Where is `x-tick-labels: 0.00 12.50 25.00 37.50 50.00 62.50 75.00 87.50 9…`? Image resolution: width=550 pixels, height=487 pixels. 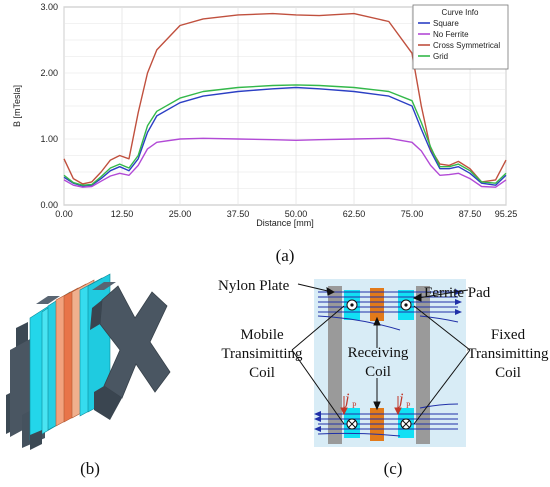
x-tick-labels: 0.00 12.50 25.00 37.50 50.00 62.50 75.00 87.50 9… is located at coordinates (286, 214).